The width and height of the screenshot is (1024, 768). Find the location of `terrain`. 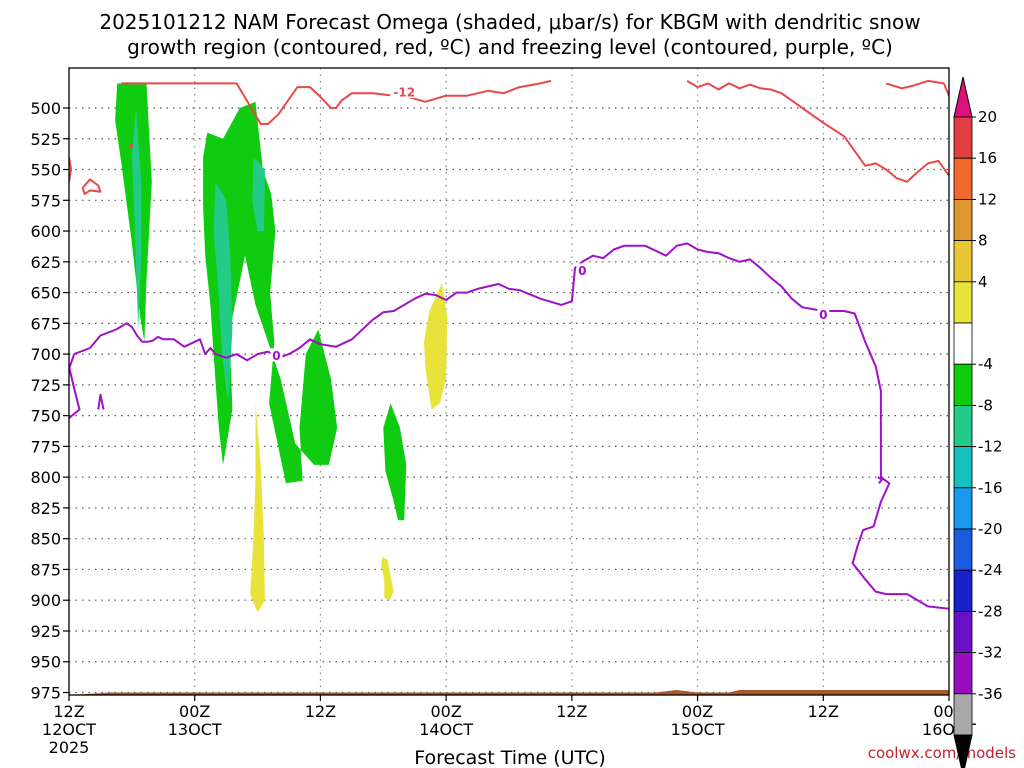

terrain is located at coordinates (509, 692).